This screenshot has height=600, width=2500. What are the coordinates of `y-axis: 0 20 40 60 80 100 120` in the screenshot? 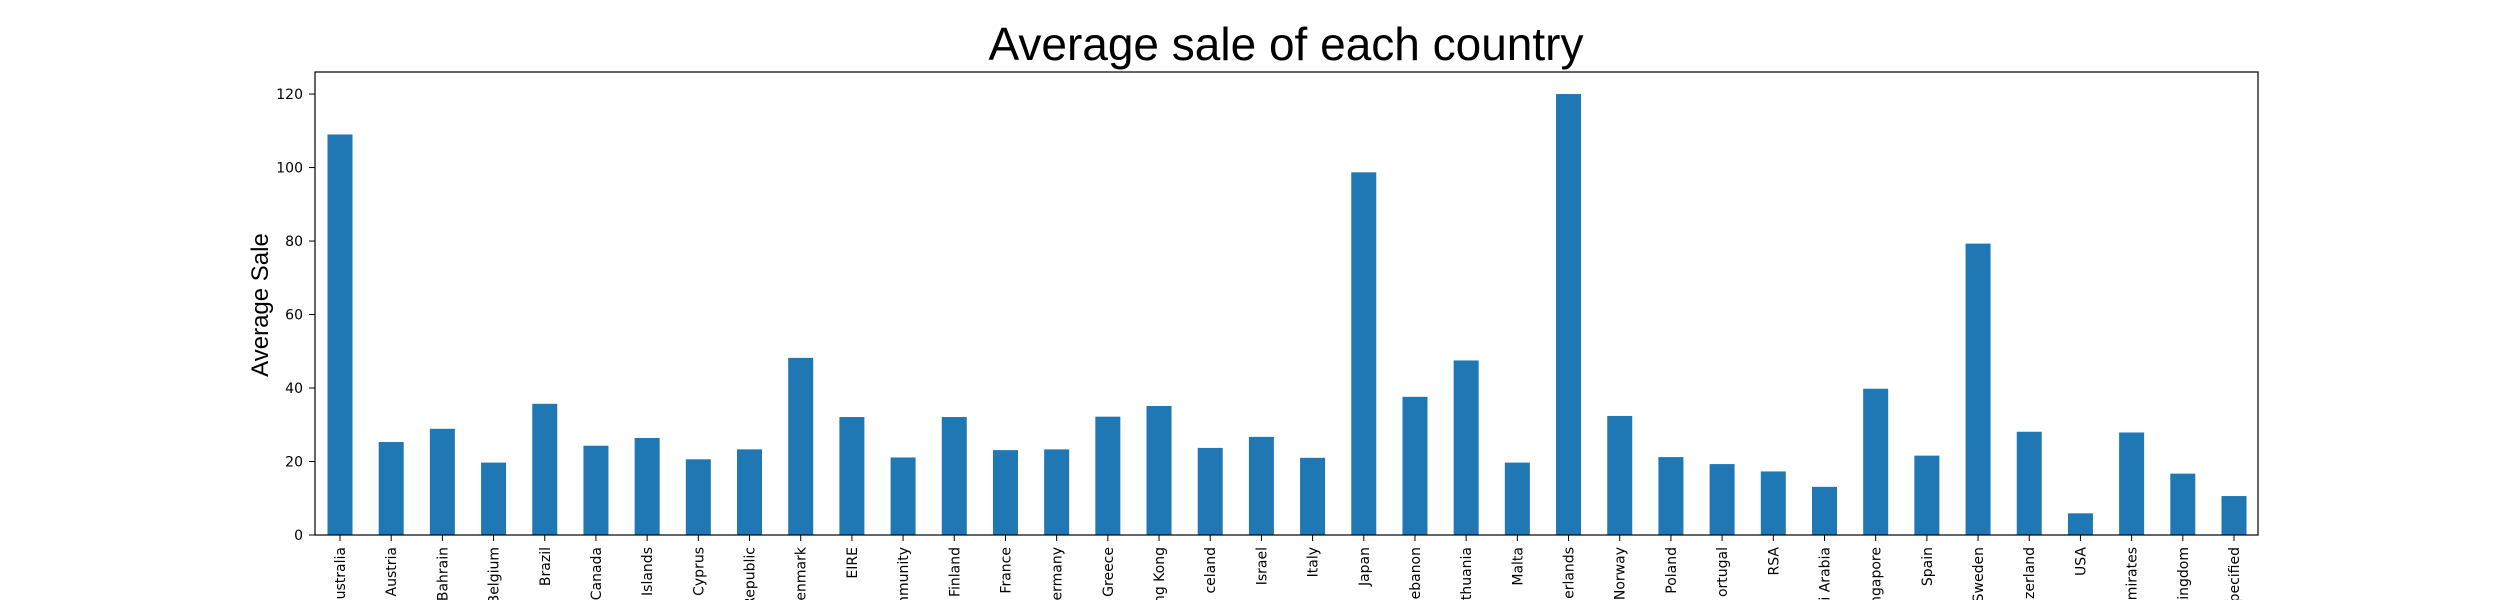 It's located at (295, 315).